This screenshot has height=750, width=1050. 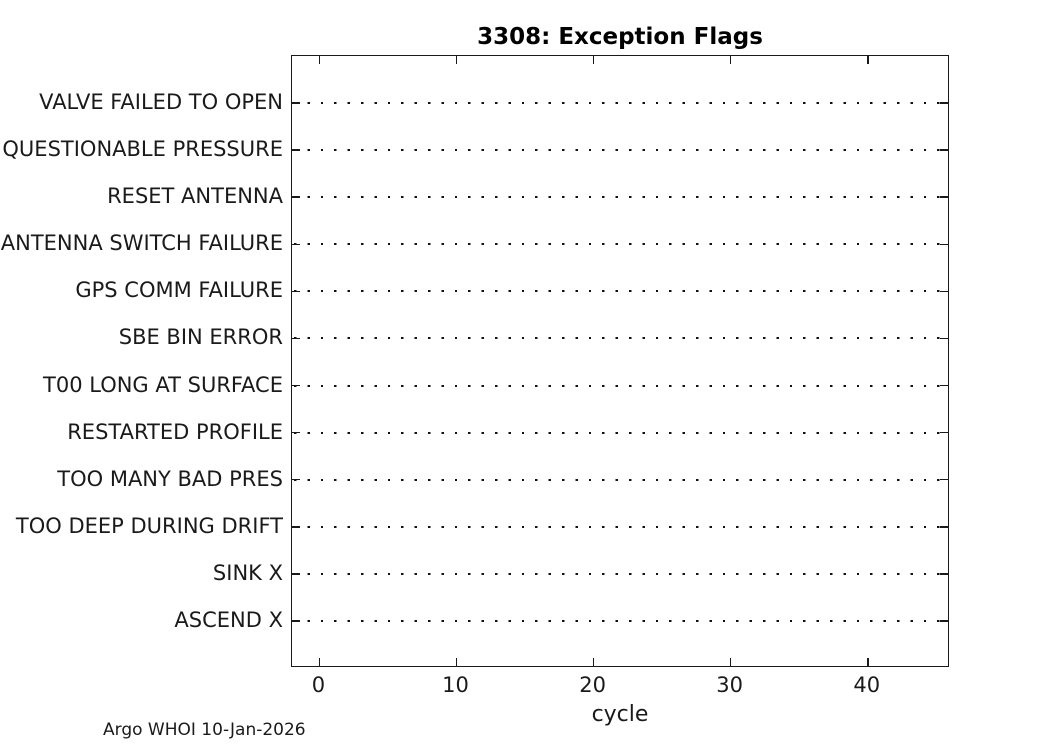 I want to click on y-category-label: GPS COMM FAILURE, so click(x=179, y=290).